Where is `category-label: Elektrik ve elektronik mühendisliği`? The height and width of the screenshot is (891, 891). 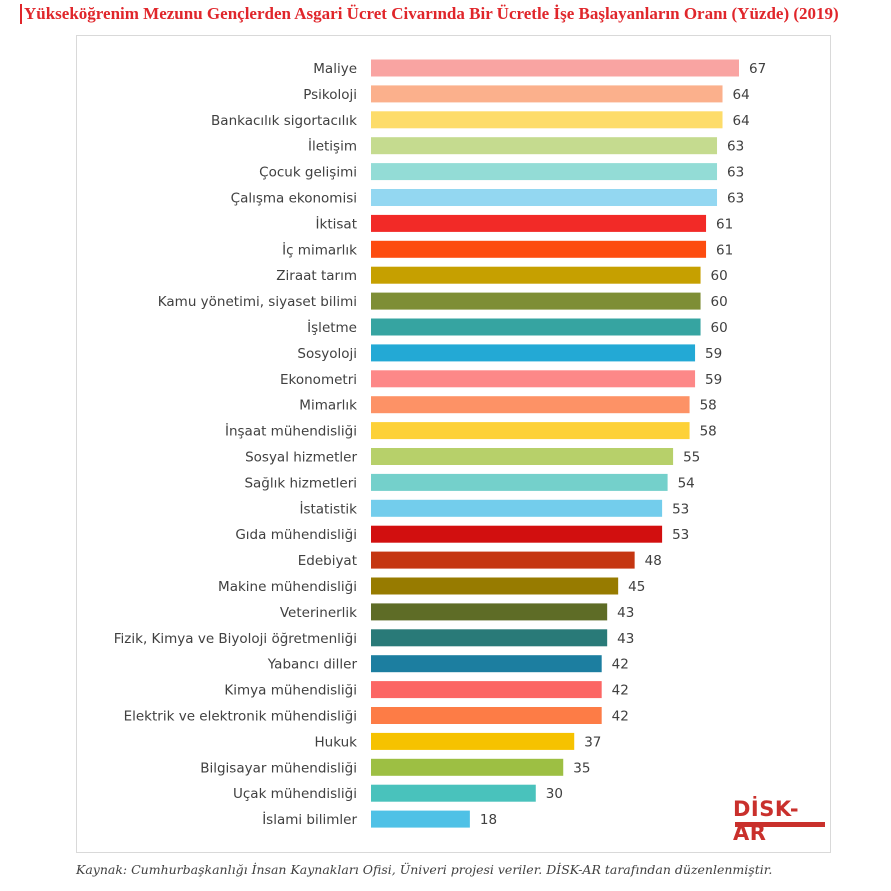 category-label: Elektrik ve elektronik mühendisliği is located at coordinates (240, 717).